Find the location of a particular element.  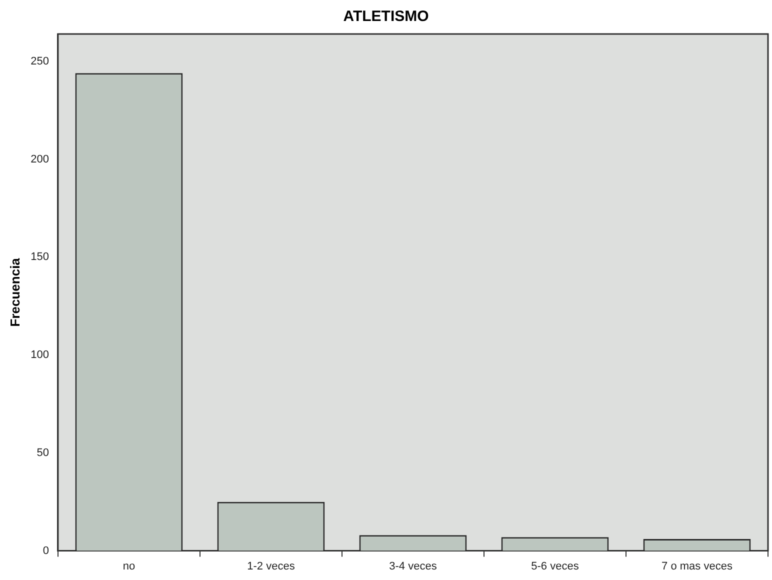

x-tick-label: 5-6 veces is located at coordinates (555, 566).